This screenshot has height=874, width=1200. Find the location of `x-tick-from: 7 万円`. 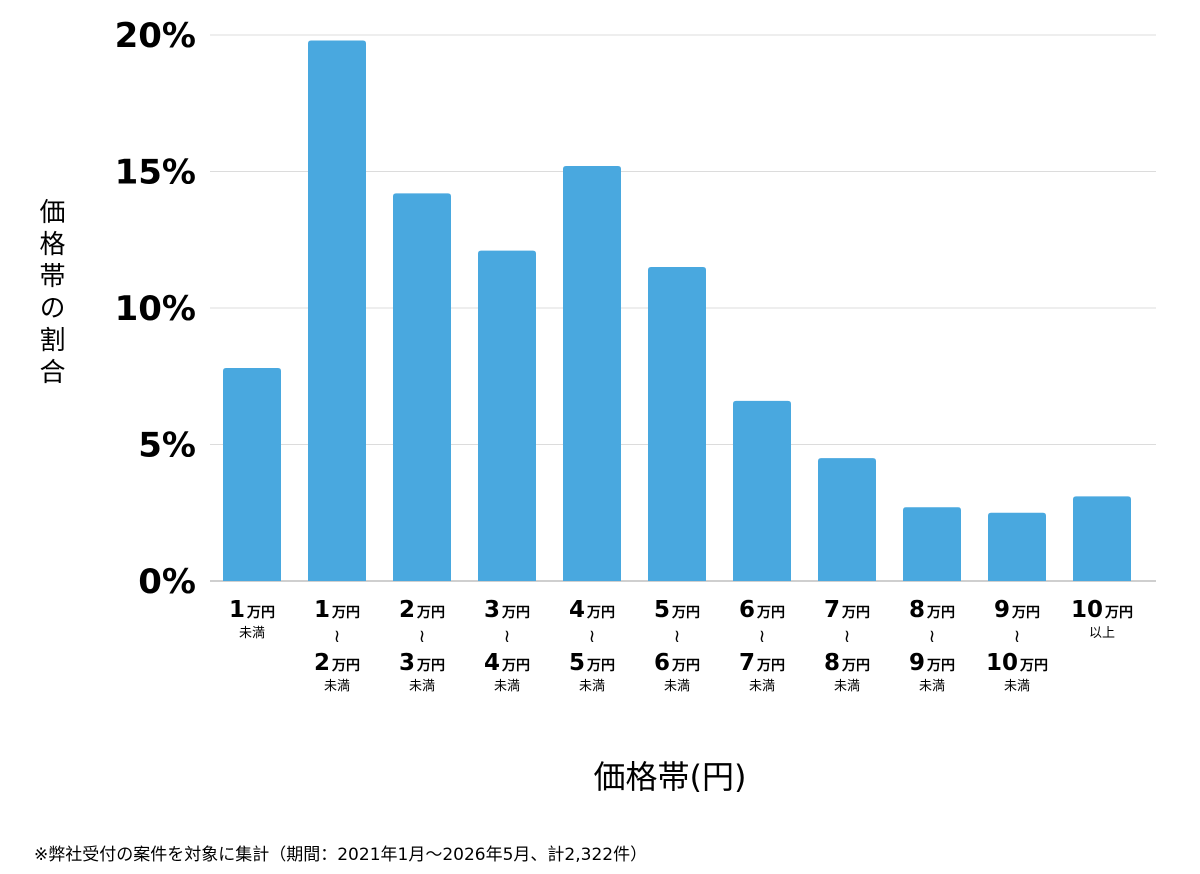

x-tick-from: 7 万円 is located at coordinates (847, 610).